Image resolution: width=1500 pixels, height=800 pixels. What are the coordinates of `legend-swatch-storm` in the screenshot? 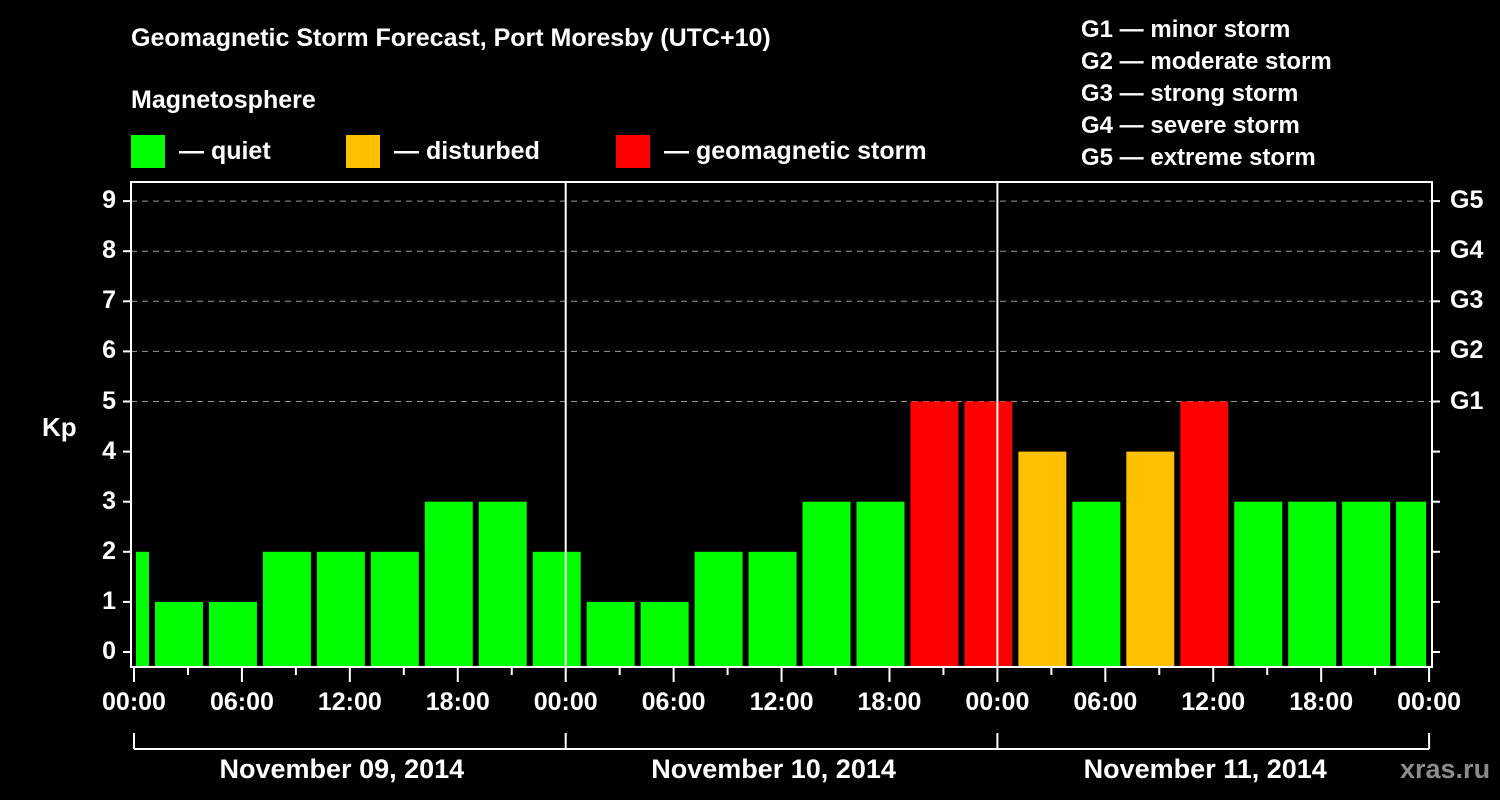 It's located at (633, 151).